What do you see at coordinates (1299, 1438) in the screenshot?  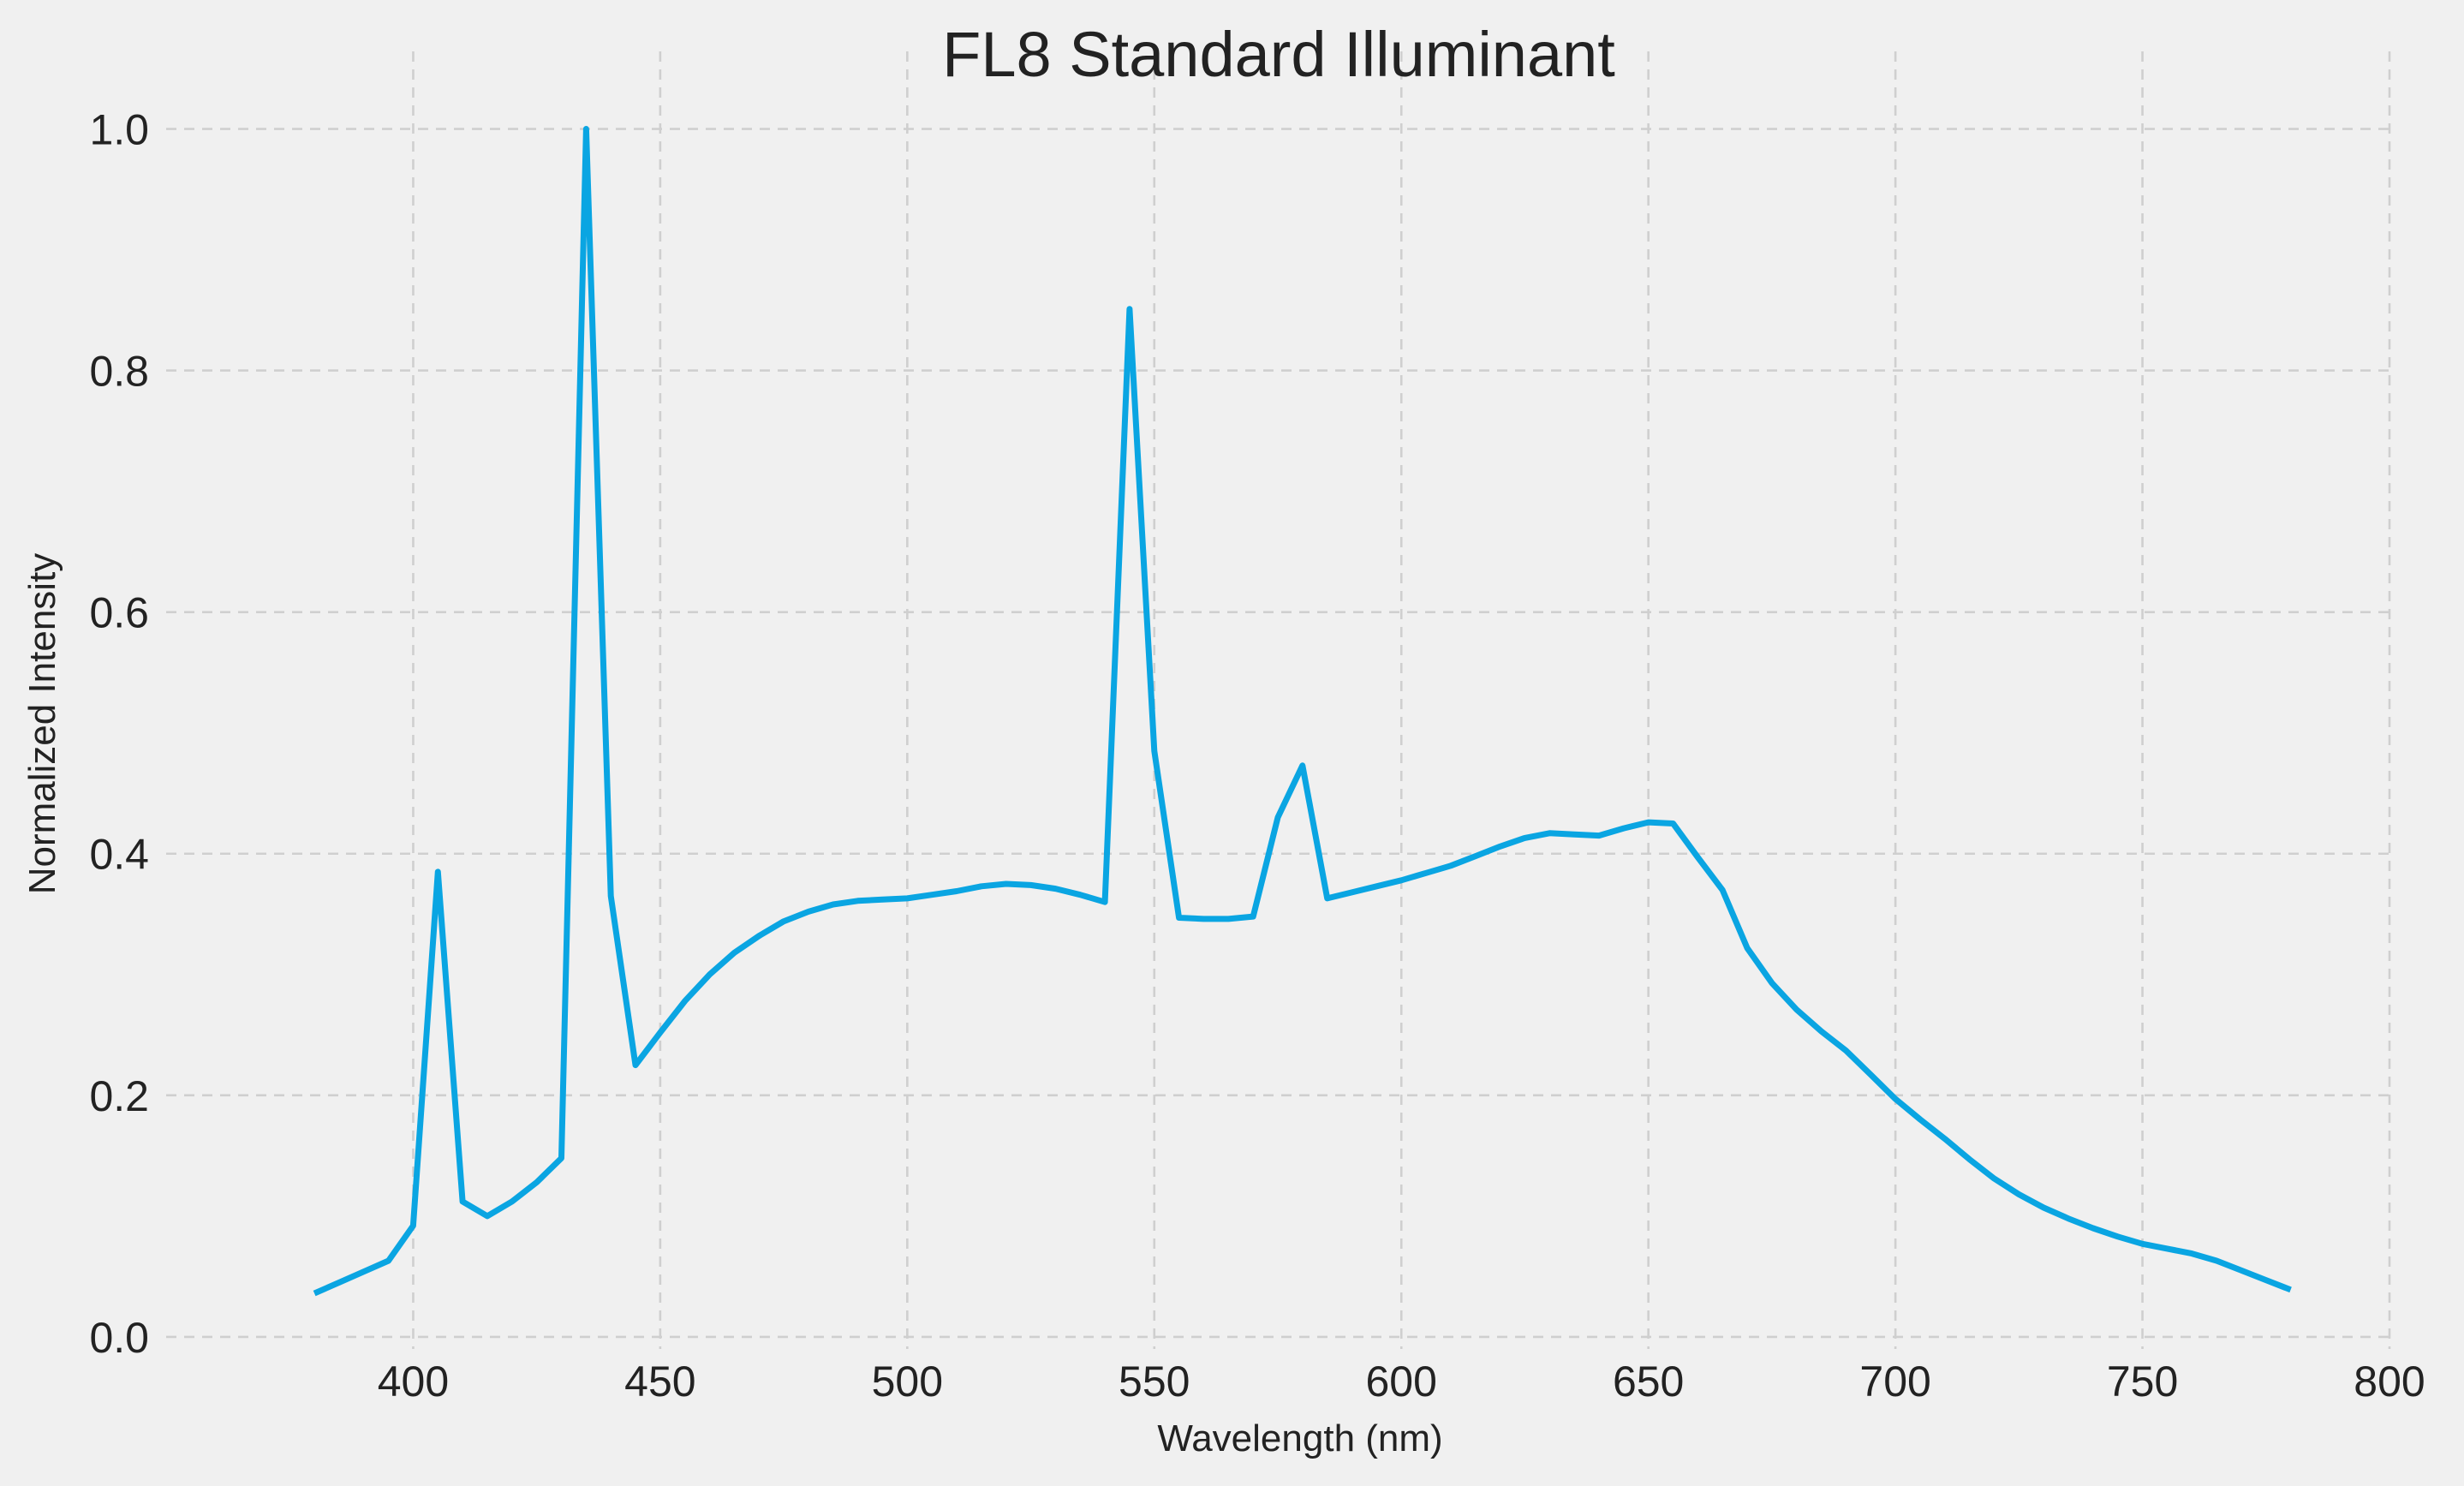 I see `x-axis-label: Wavelength (nm)` at bounding box center [1299, 1438].